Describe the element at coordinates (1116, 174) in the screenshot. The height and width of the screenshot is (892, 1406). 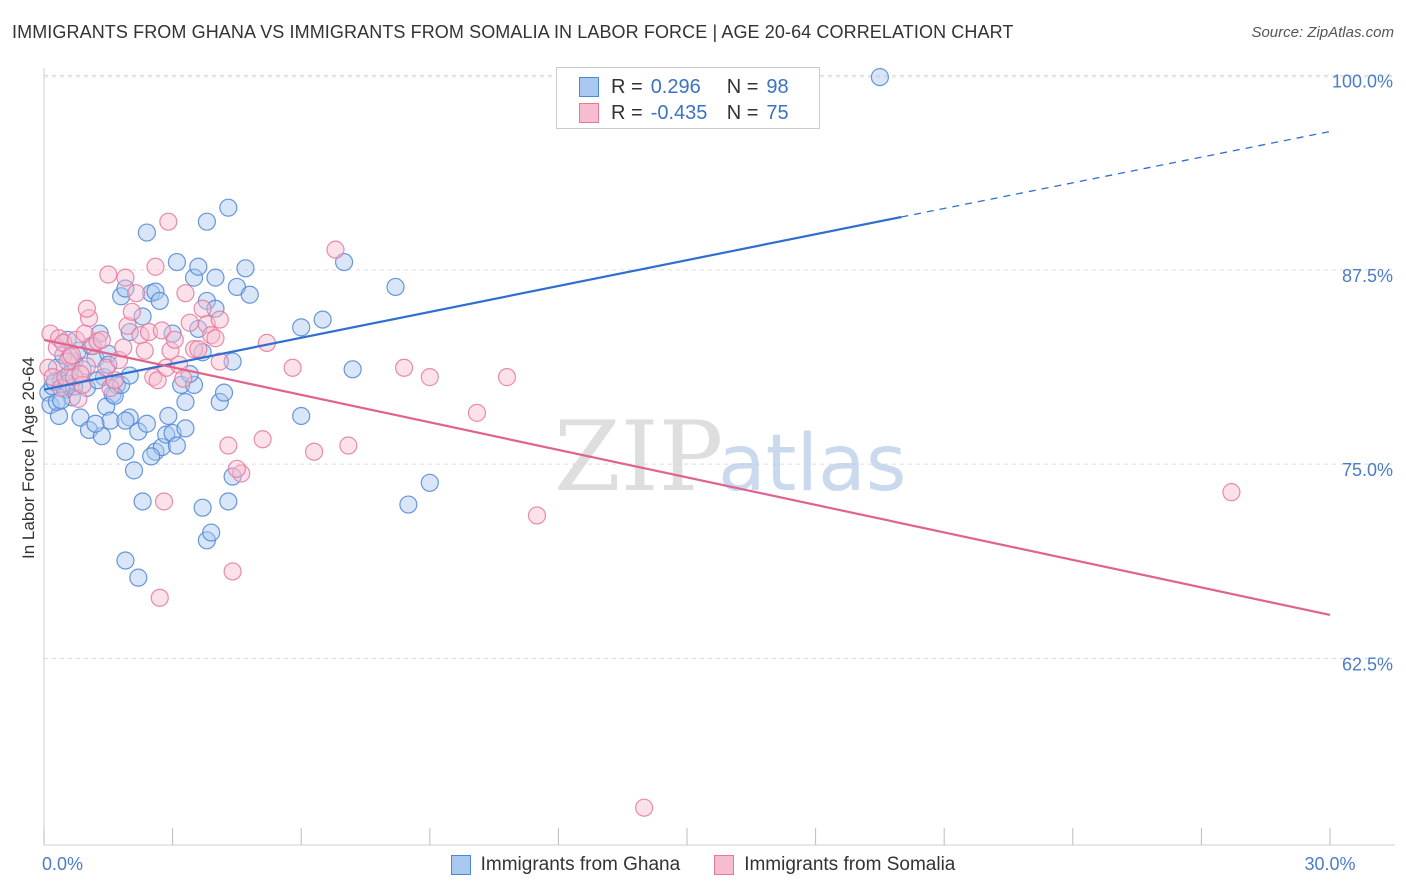
I see `ghana-trend-extension` at that location.